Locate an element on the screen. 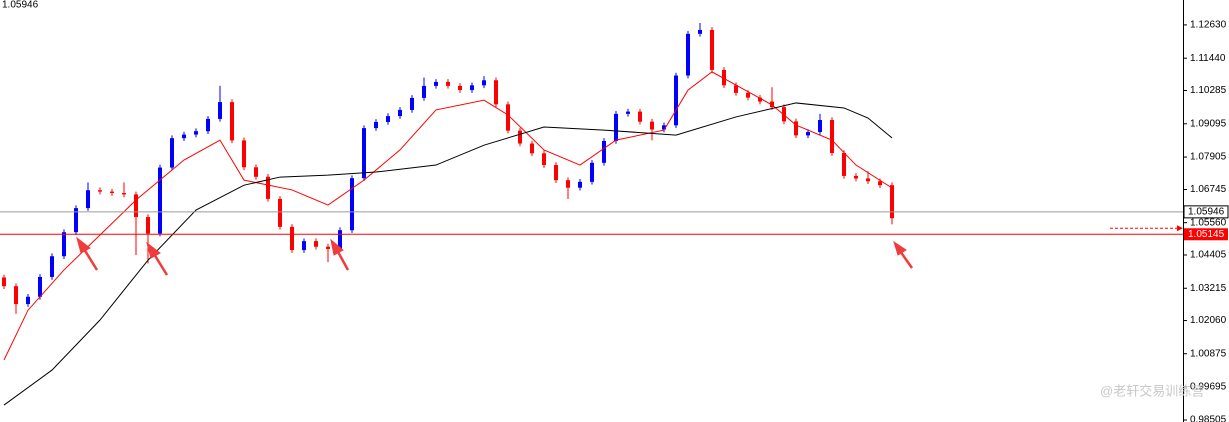  y-tick-label: 1.05560 is located at coordinates (1208, 222).